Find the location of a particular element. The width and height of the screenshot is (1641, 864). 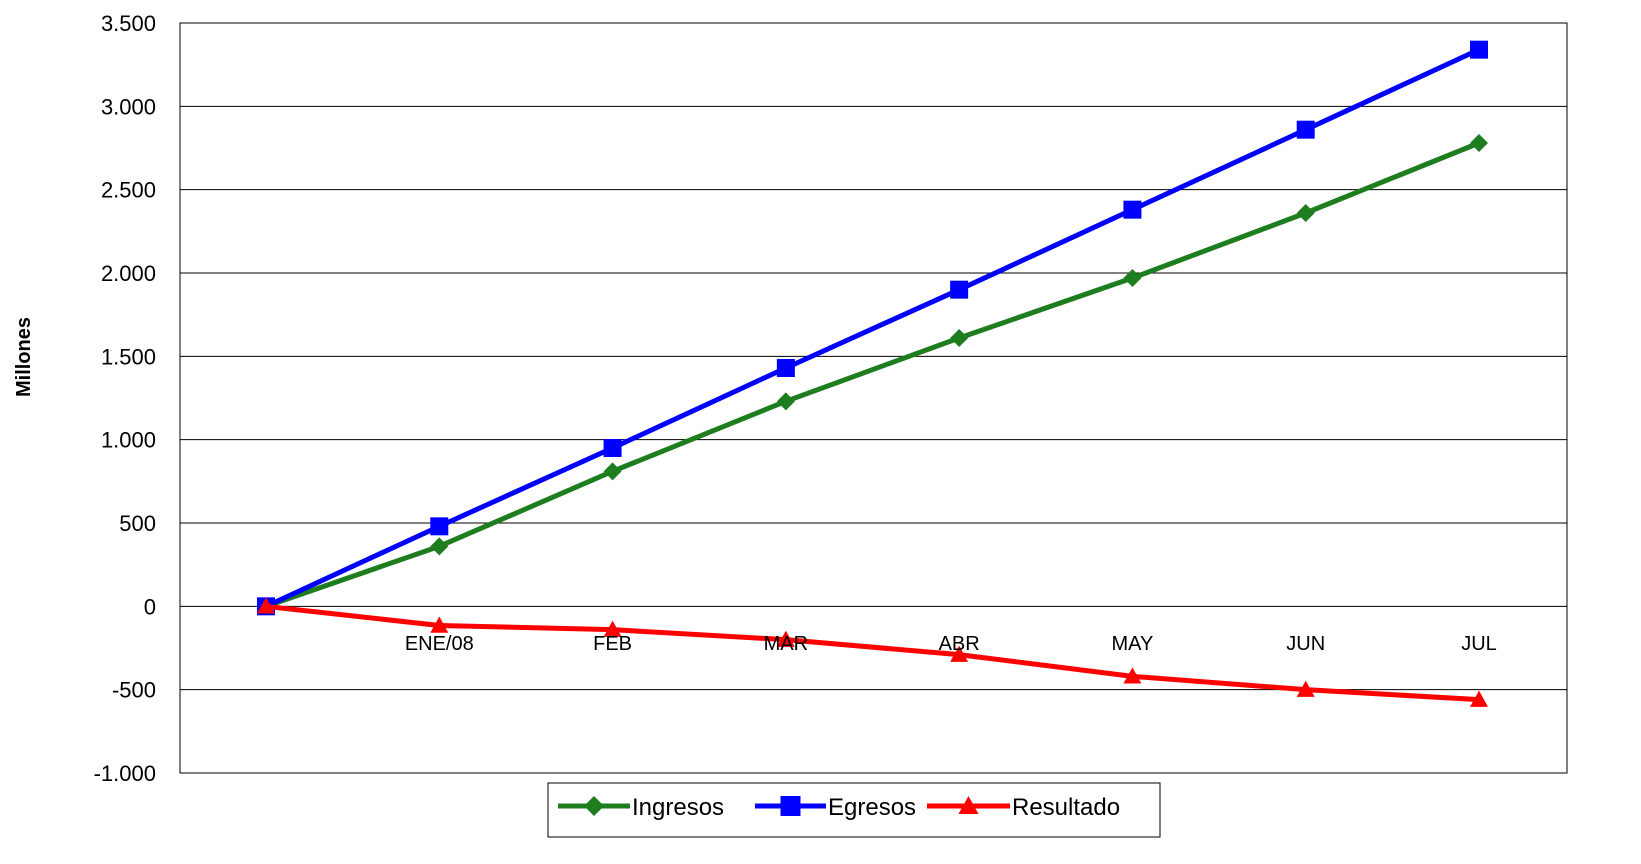

y-tick-label: 2.000 is located at coordinates (128, 273).